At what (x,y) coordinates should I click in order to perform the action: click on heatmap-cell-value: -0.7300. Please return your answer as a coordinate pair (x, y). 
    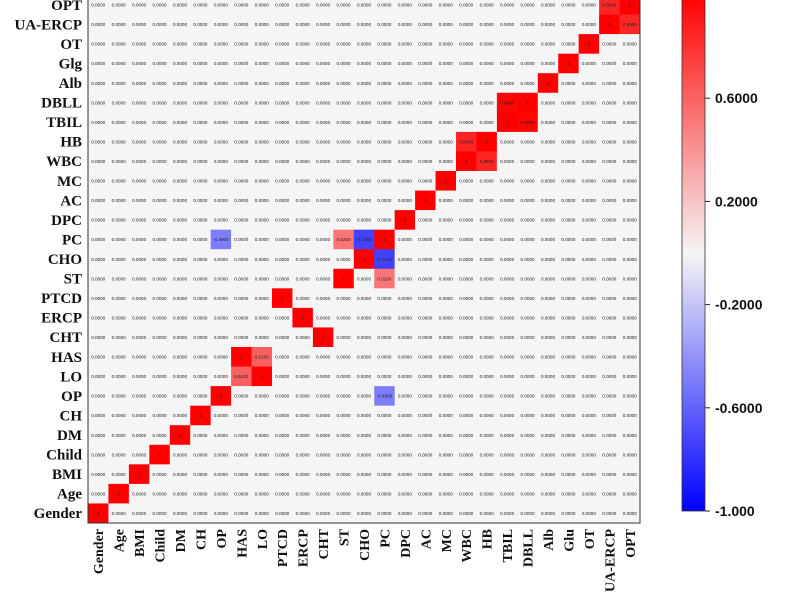
    Looking at the image, I should click on (364, 239).